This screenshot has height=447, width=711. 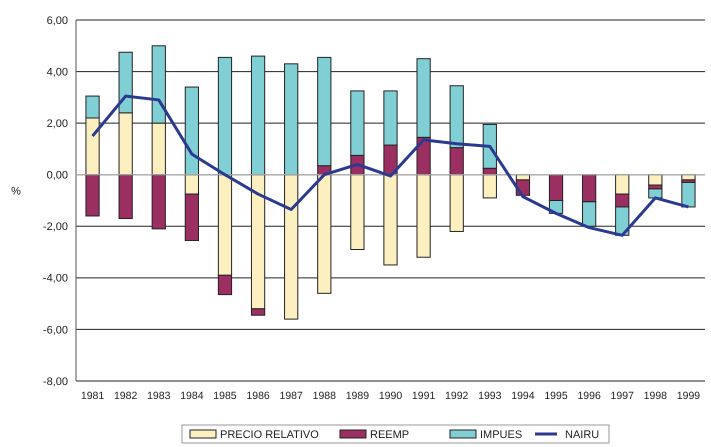 What do you see at coordinates (622, 396) in the screenshot?
I see `x-tick-label: 1997` at bounding box center [622, 396].